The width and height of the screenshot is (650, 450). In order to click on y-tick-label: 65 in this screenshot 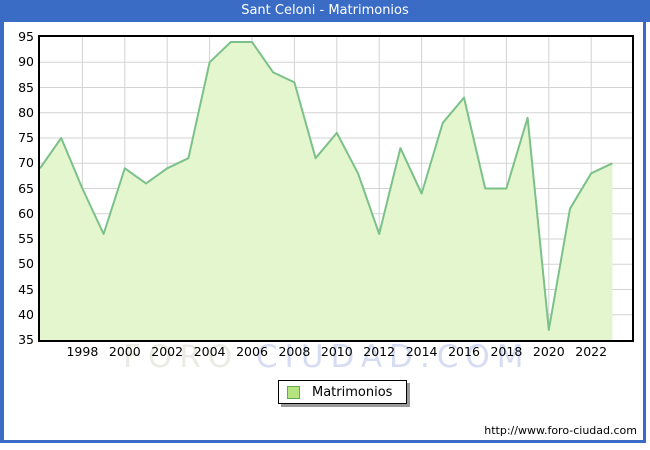, I will do `click(26, 188)`.